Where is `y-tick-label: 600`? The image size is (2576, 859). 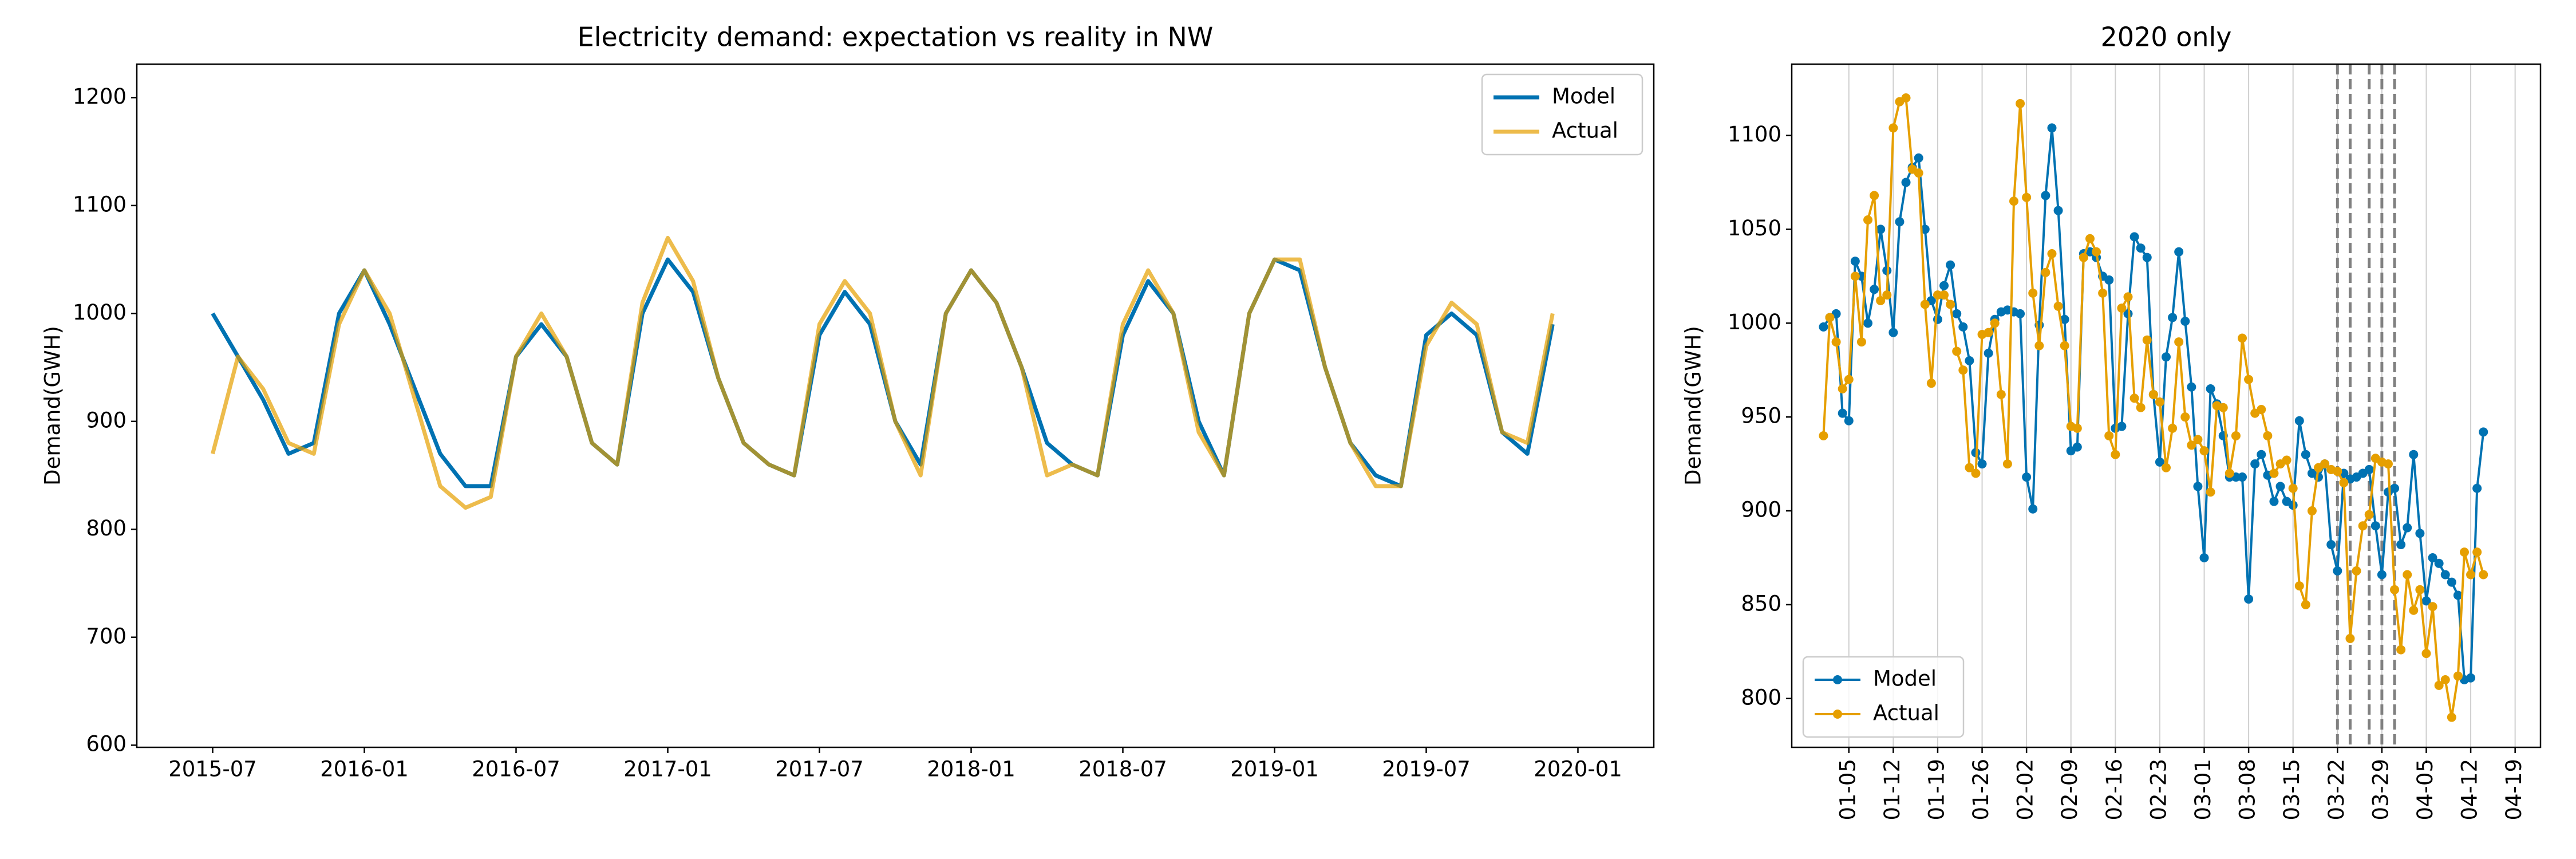
y-tick-label: 600 is located at coordinates (106, 744).